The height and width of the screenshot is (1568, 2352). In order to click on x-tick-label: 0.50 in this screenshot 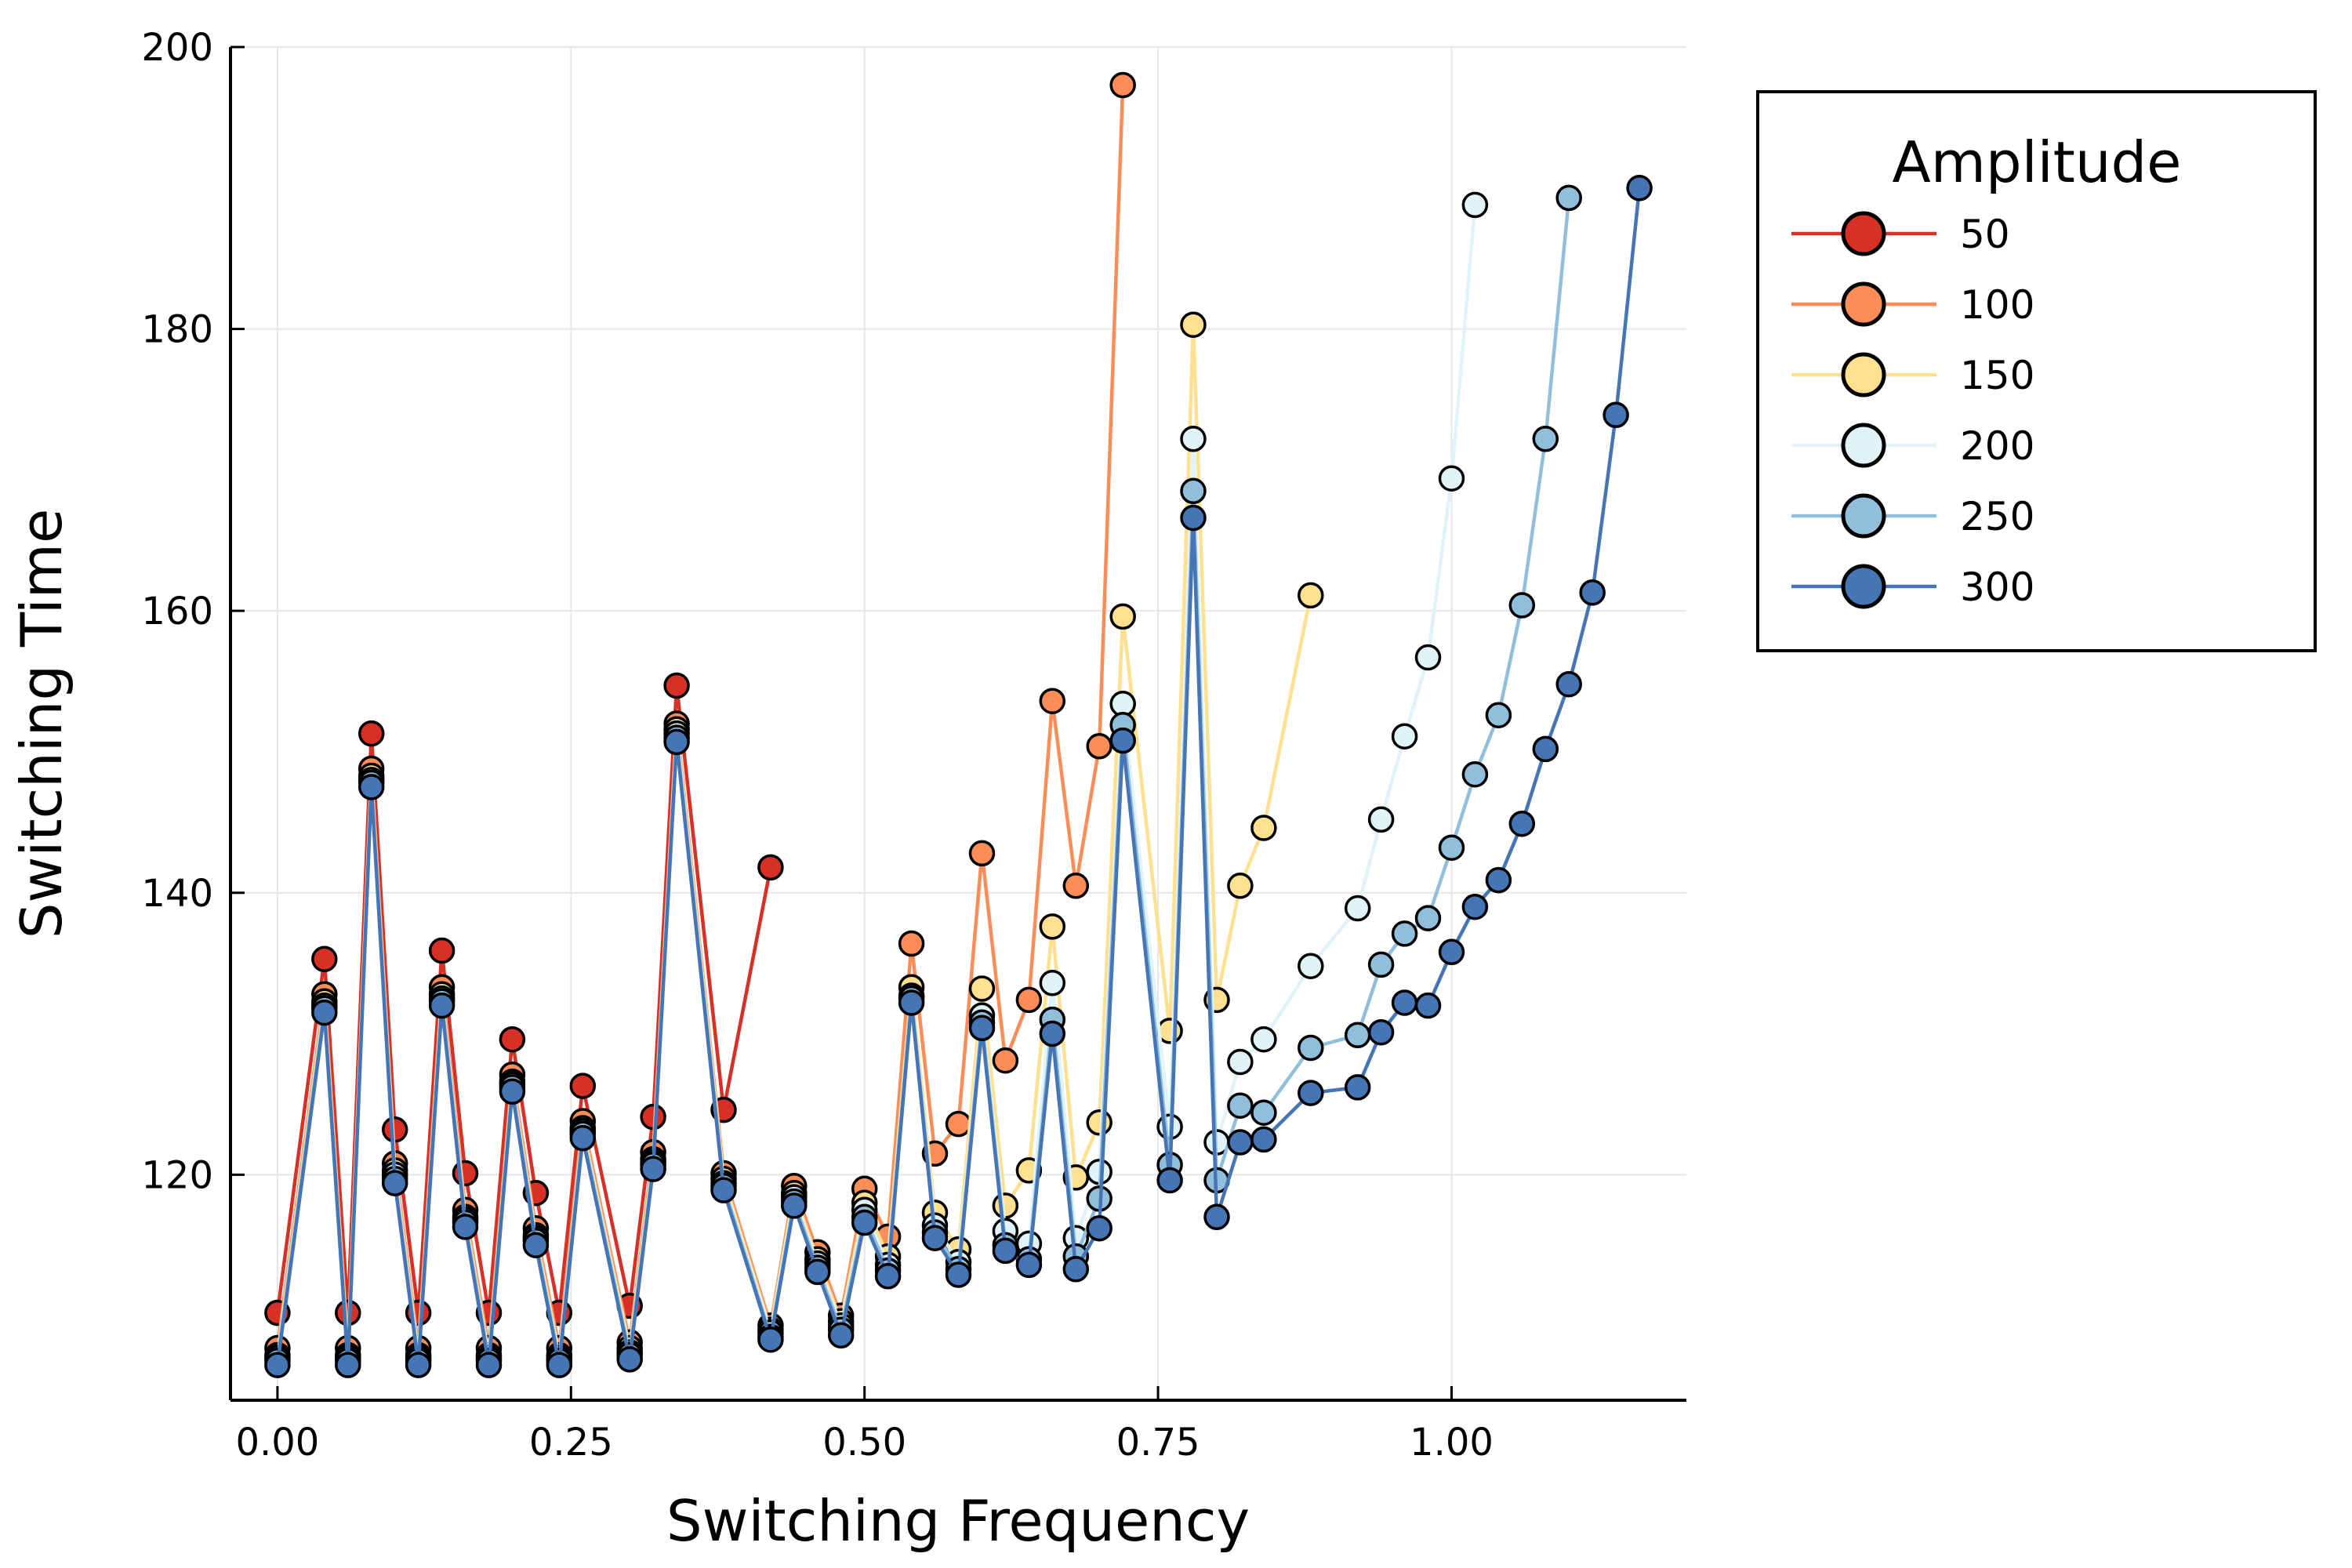, I will do `click(864, 1443)`.